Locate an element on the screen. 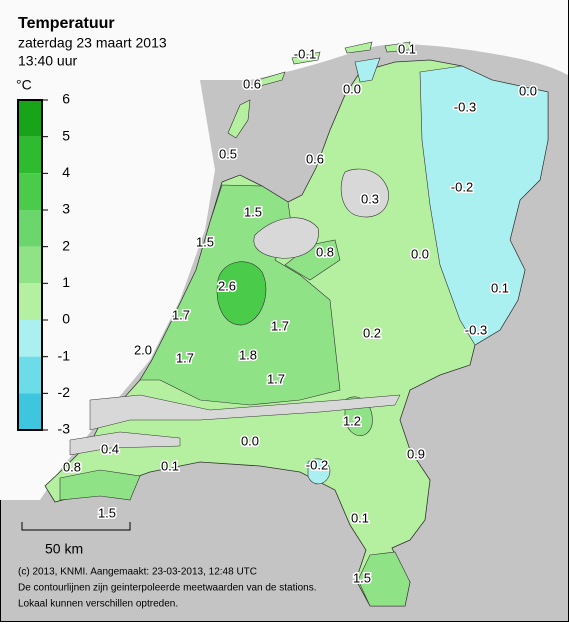  legend: 6 5 4 3 2 1 0 -1 -2 -3 is located at coordinates (44, 264).